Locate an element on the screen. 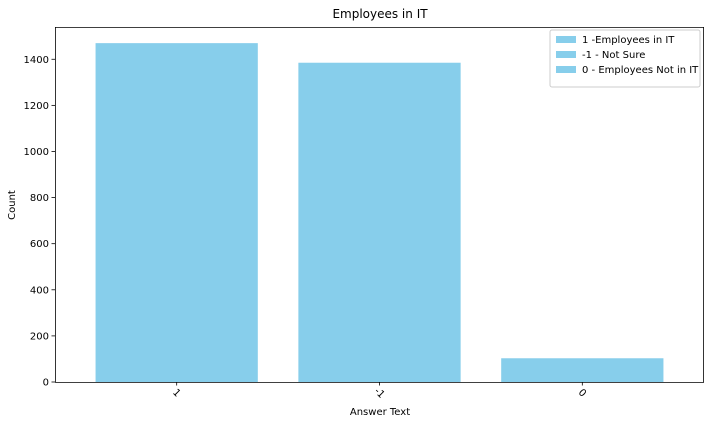 This screenshot has height=424, width=712. y-tick-label-4: 800 is located at coordinates (39, 198).